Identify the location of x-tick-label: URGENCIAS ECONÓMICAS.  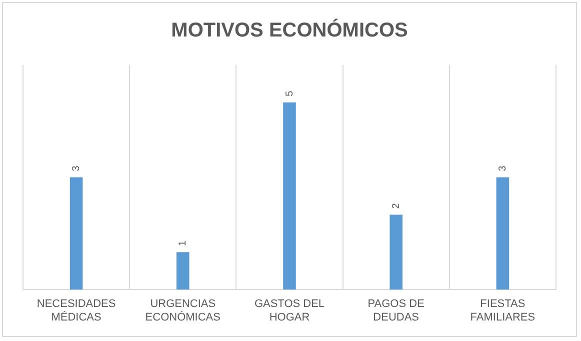
(182, 311).